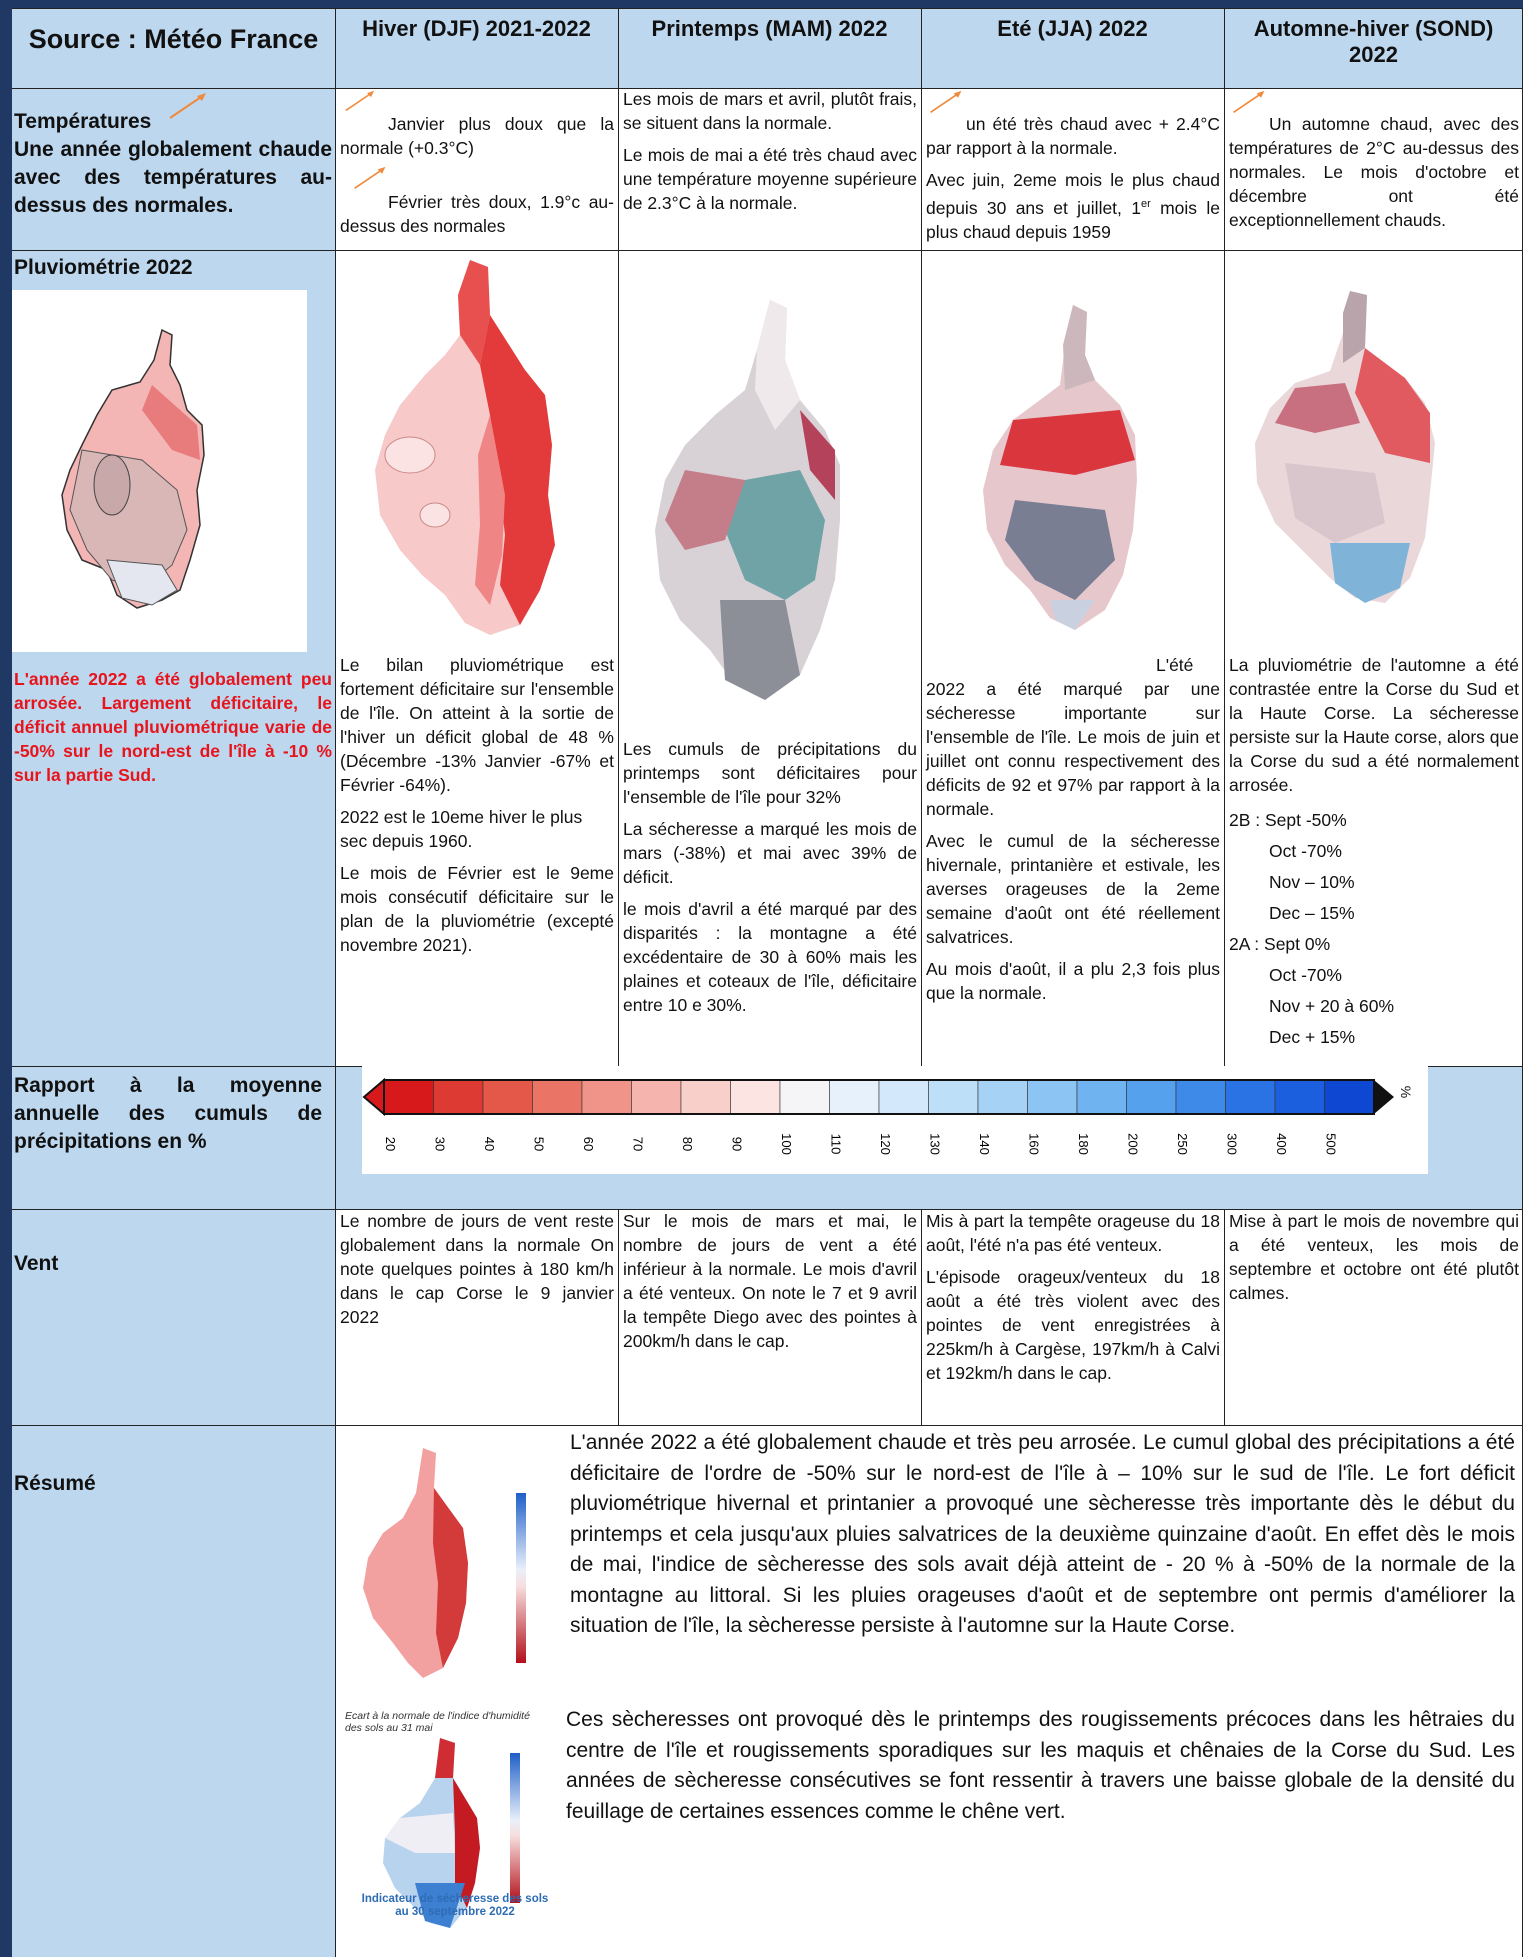 The image size is (1523, 1957). I want to click on map-hiver, so click(477, 447).